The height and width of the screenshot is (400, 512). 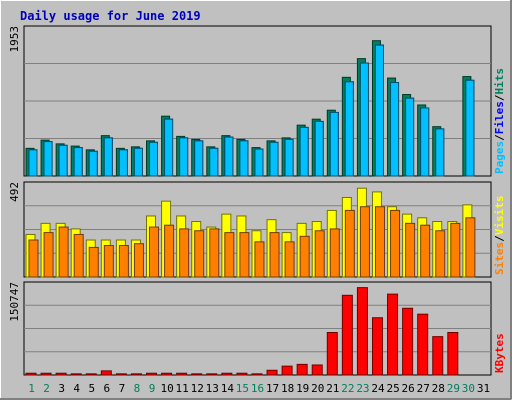 I want to click on x-tick-label: 26, so click(x=408, y=388).